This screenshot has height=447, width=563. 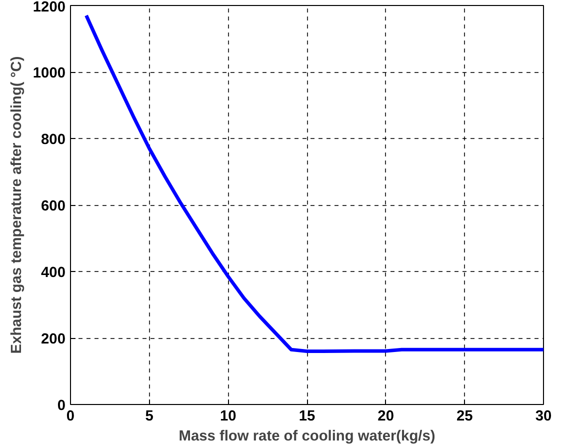 What do you see at coordinates (53, 340) in the screenshot?
I see `y-tick-label: 200` at bounding box center [53, 340].